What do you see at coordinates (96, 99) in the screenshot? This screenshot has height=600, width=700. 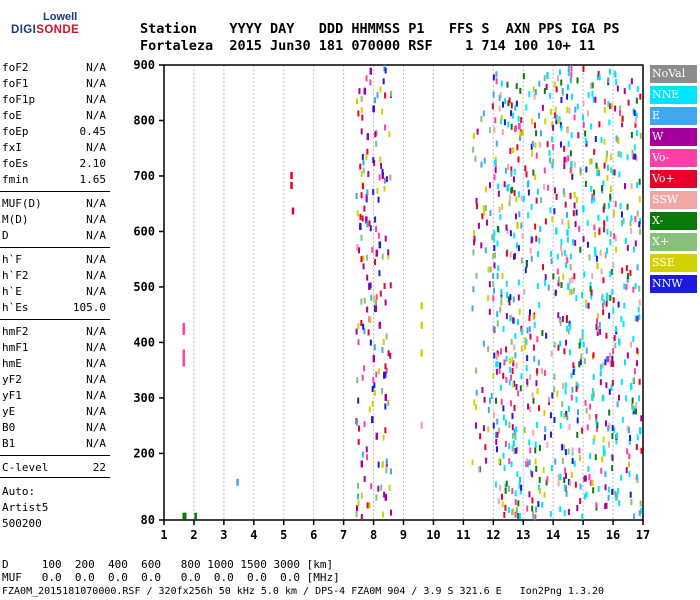 I see `param-value: N/A` at bounding box center [96, 99].